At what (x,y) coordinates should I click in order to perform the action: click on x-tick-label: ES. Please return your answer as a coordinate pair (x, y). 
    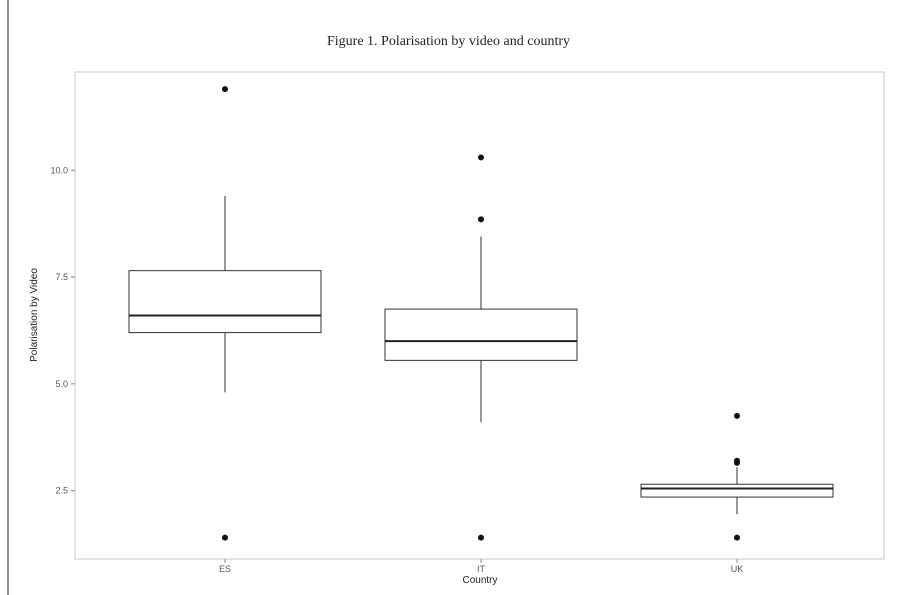
    Looking at the image, I should click on (225, 569).